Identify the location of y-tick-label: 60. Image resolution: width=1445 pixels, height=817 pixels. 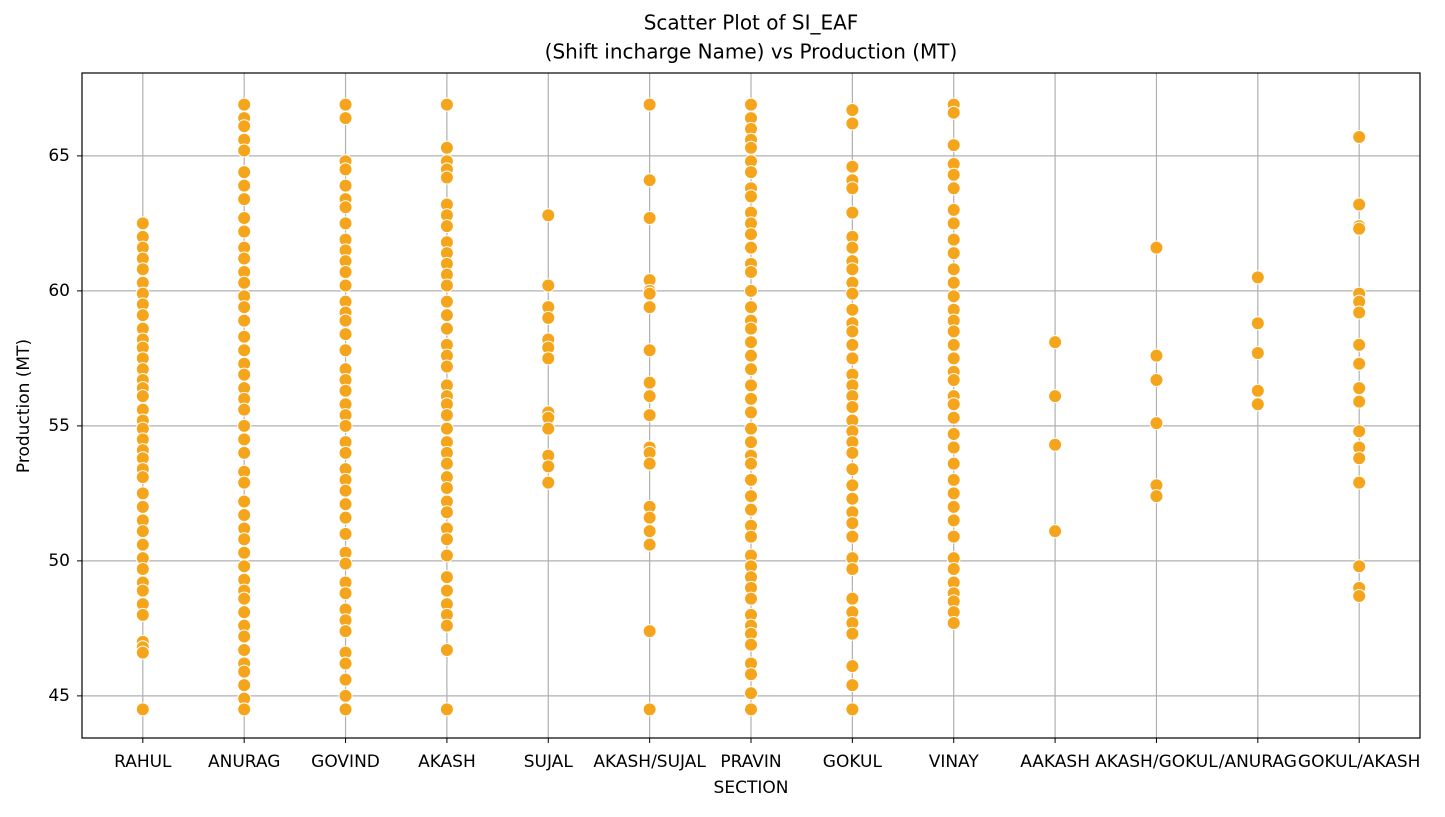
(59, 291).